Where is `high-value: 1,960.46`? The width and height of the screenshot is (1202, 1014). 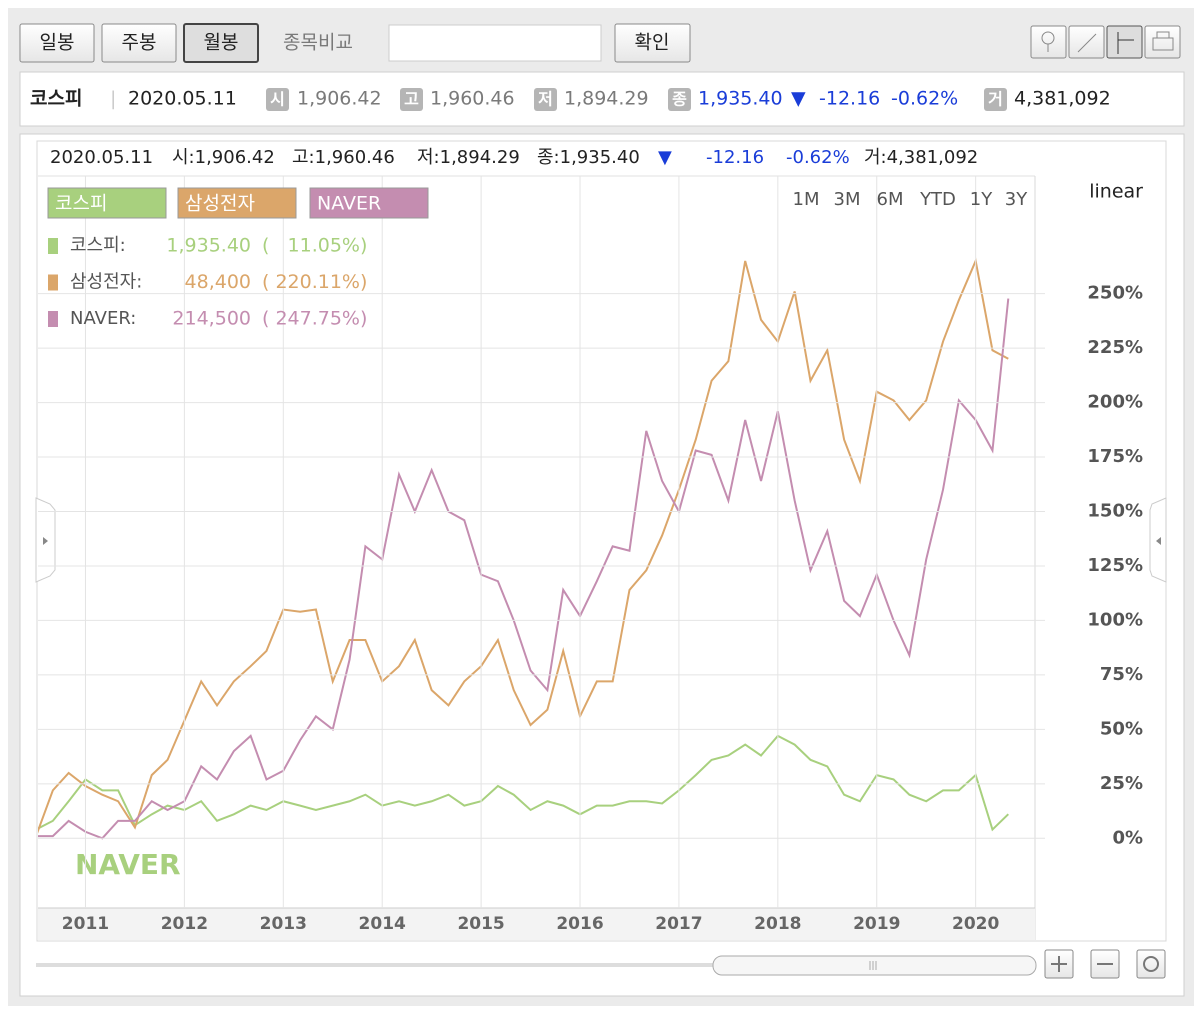
high-value: 1,960.46 is located at coordinates (472, 99).